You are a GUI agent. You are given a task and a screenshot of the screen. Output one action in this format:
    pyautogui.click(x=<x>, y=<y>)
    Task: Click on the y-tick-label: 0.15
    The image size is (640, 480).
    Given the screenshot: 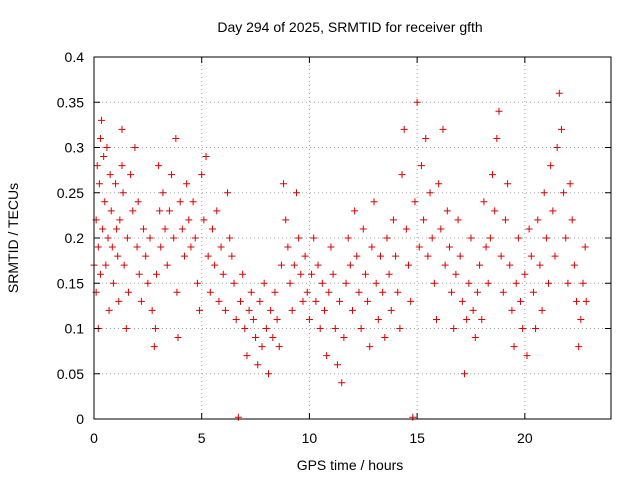 What is the action you would take?
    pyautogui.click(x=70, y=283)
    